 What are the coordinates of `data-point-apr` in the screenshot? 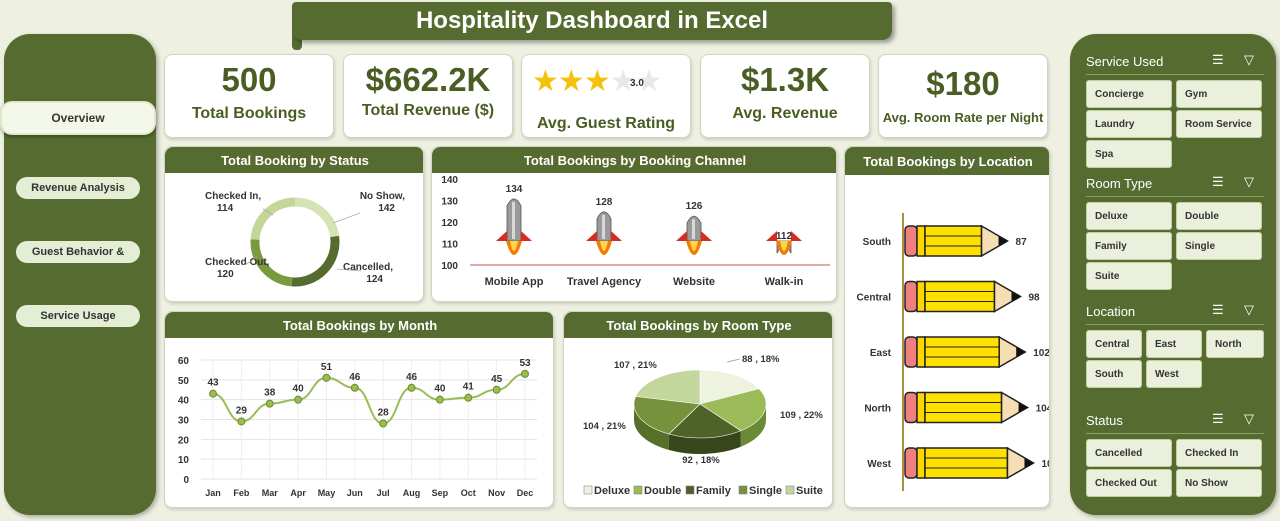 It's located at (298, 399).